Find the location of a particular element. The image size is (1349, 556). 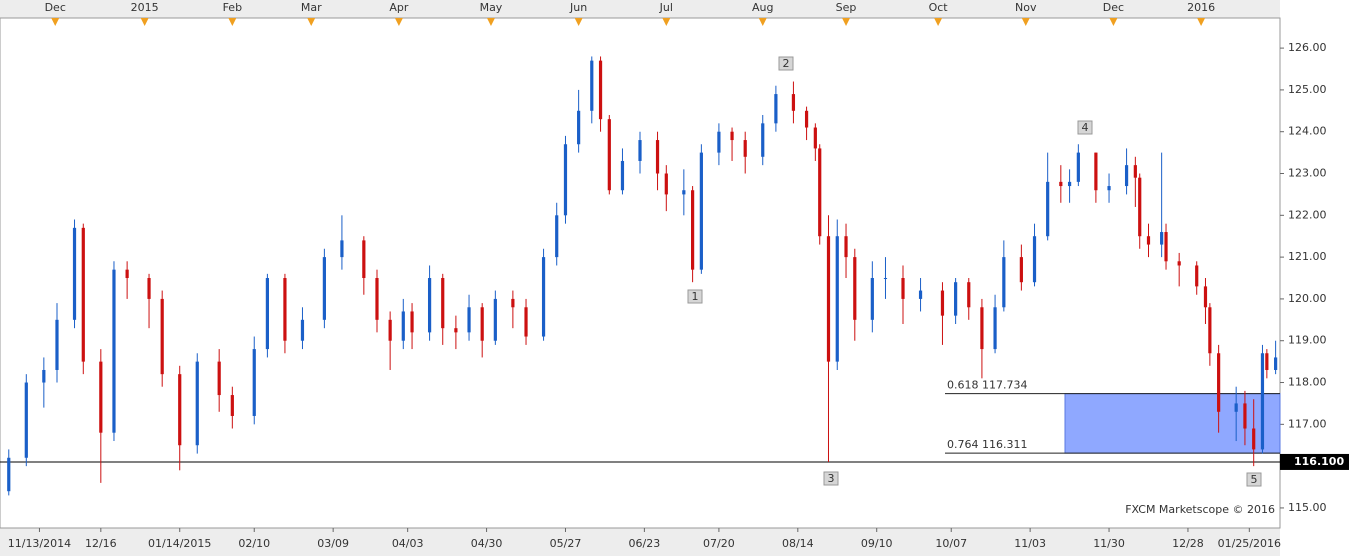

fib-zone is located at coordinates (1172, 423).